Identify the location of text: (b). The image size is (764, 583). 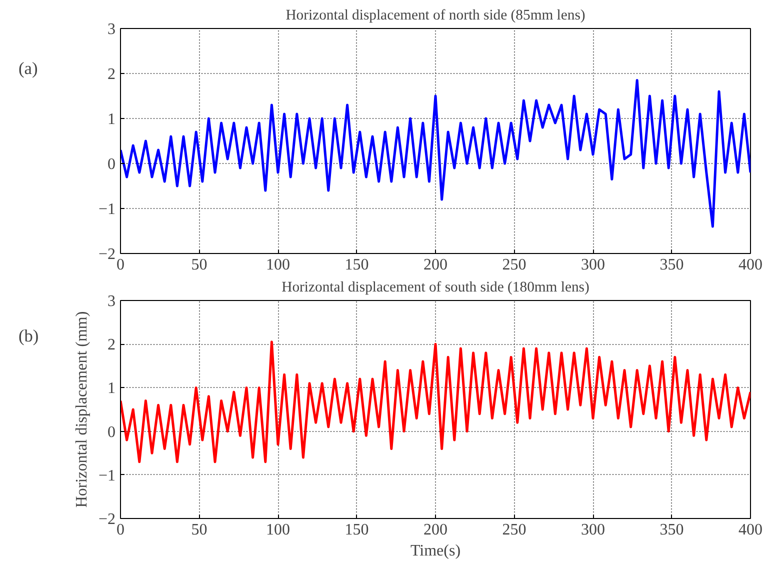
(28, 336).